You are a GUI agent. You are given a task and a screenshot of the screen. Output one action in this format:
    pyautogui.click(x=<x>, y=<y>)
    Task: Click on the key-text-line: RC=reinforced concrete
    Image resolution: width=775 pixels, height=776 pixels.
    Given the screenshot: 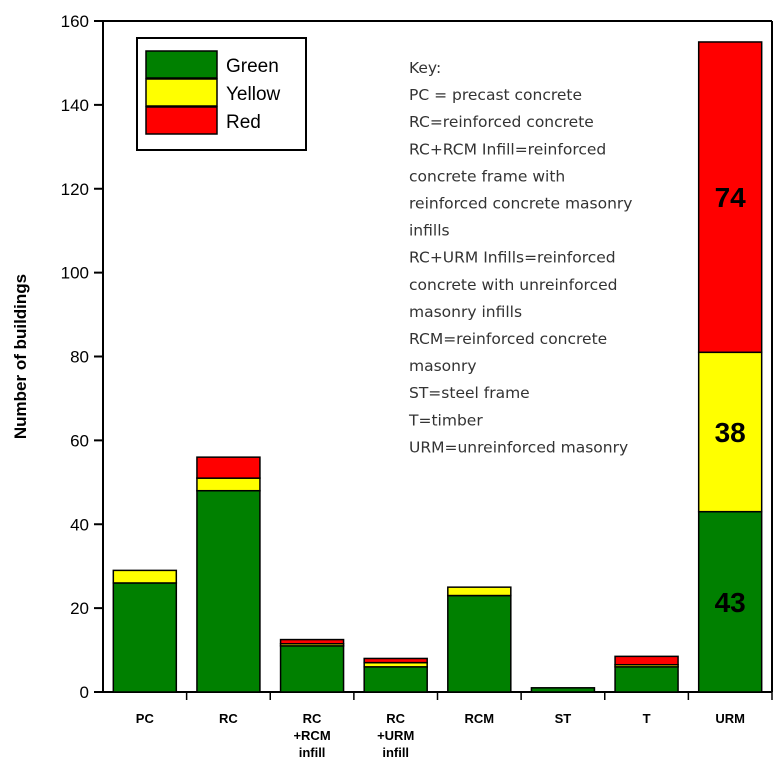 What is the action you would take?
    pyautogui.click(x=501, y=122)
    